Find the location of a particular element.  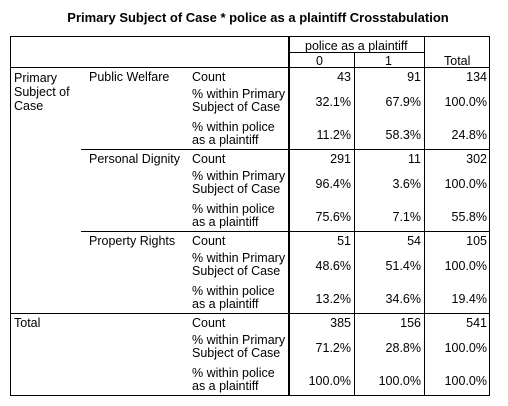

cell: 19.4% is located at coordinates (469, 299).